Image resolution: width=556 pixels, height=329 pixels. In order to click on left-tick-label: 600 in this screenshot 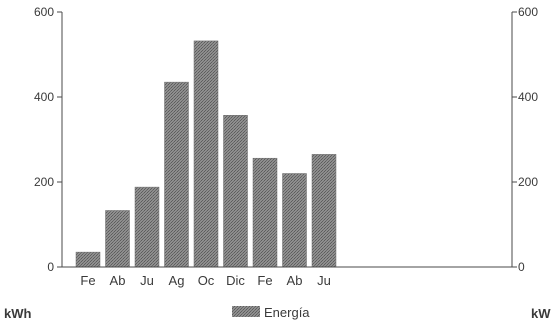, I will do `click(44, 12)`.